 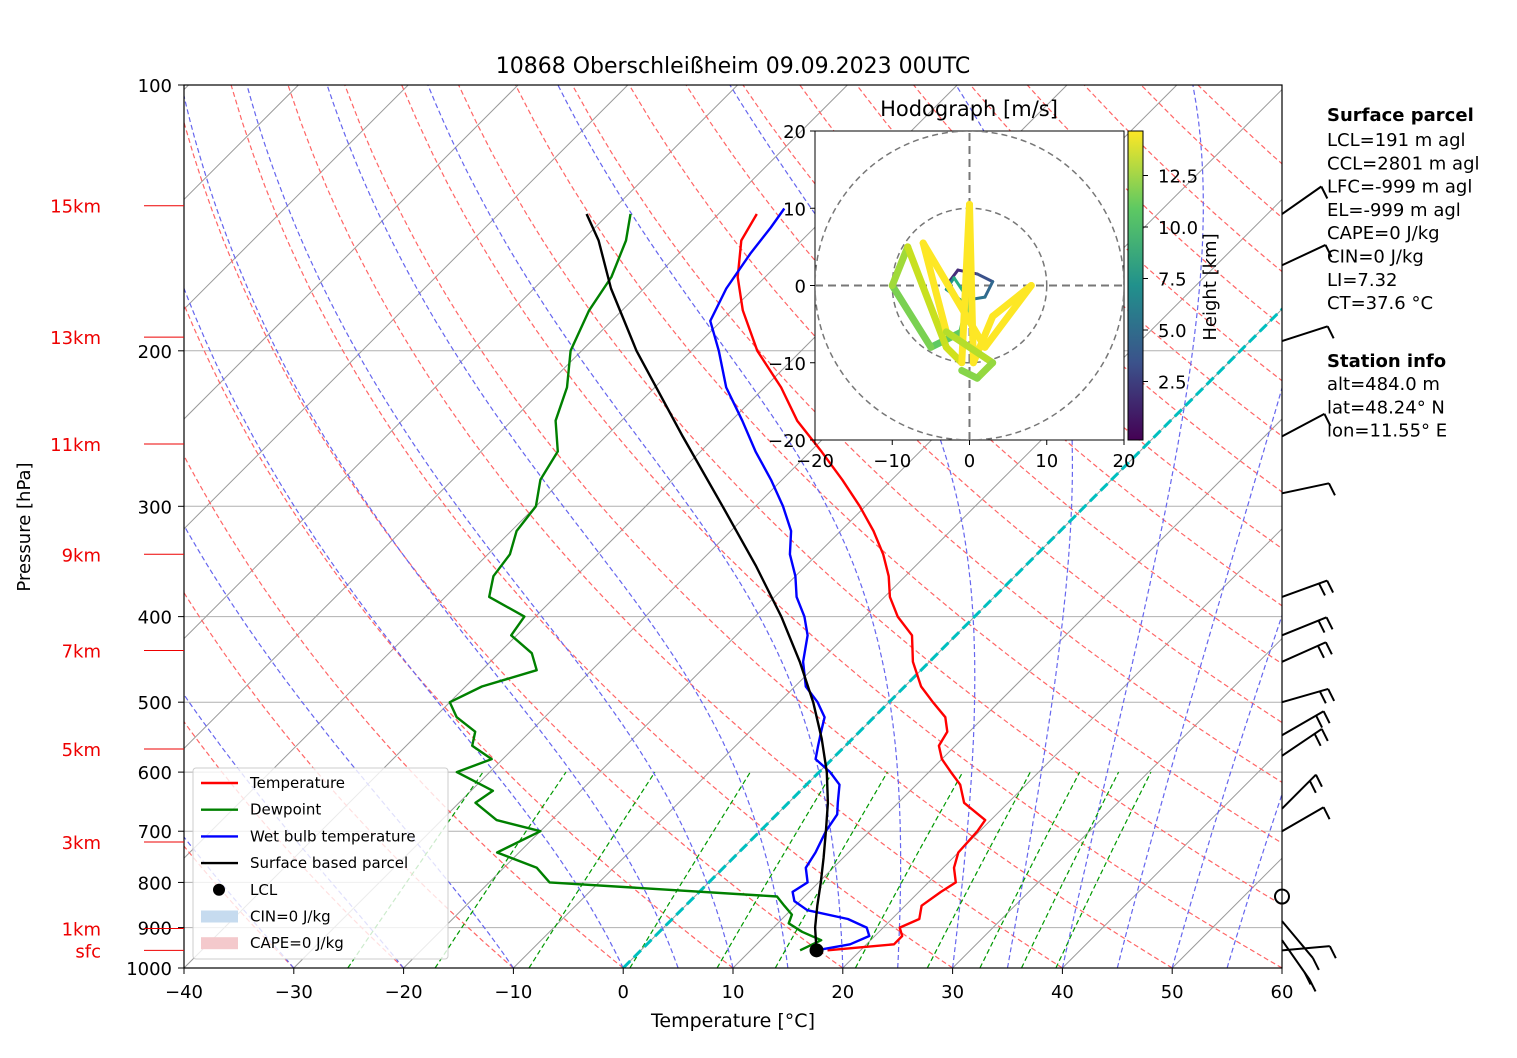 What do you see at coordinates (861, 582) in the screenshot?
I see `series-temperature` at bounding box center [861, 582].